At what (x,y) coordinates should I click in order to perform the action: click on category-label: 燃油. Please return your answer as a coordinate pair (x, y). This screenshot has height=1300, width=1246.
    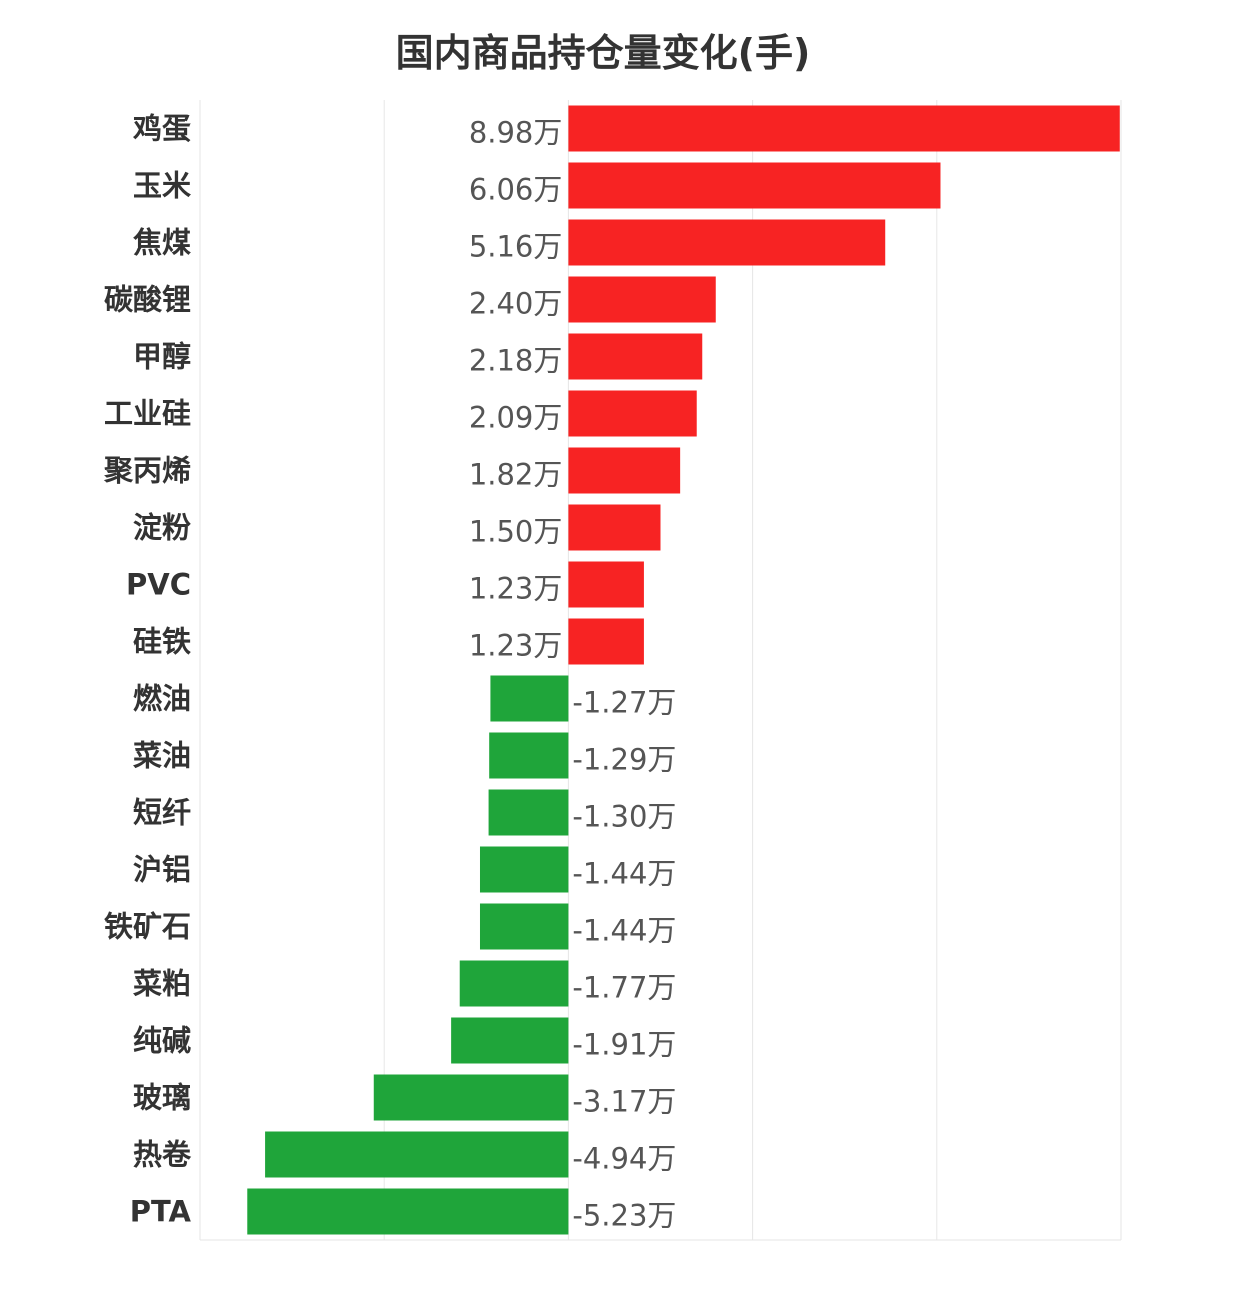
    Looking at the image, I should click on (162, 699).